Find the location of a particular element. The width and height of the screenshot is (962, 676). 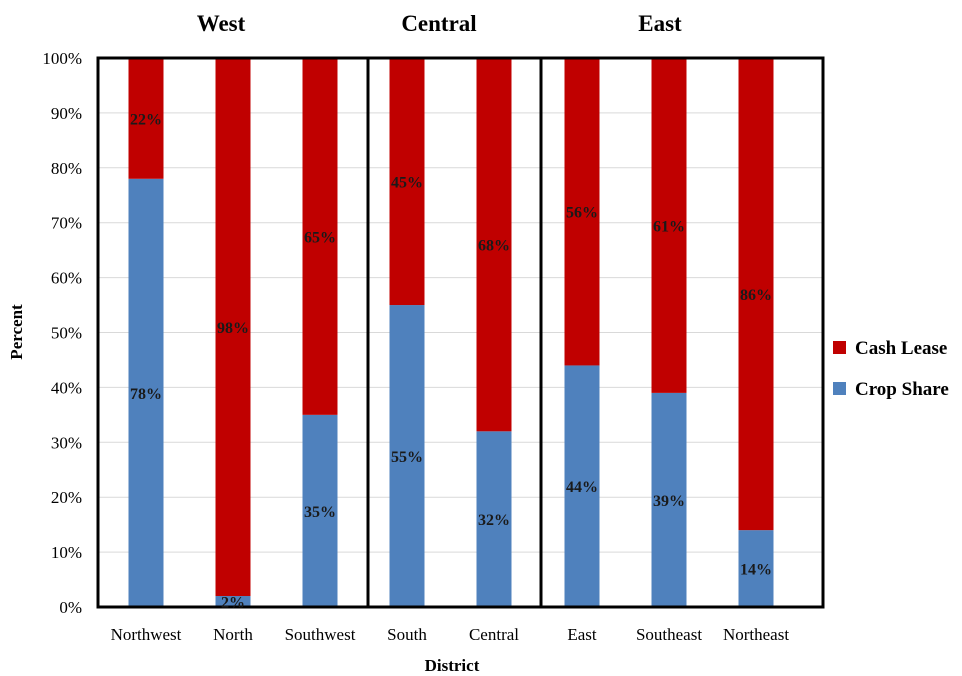

data-label: 56% is located at coordinates (582, 213).